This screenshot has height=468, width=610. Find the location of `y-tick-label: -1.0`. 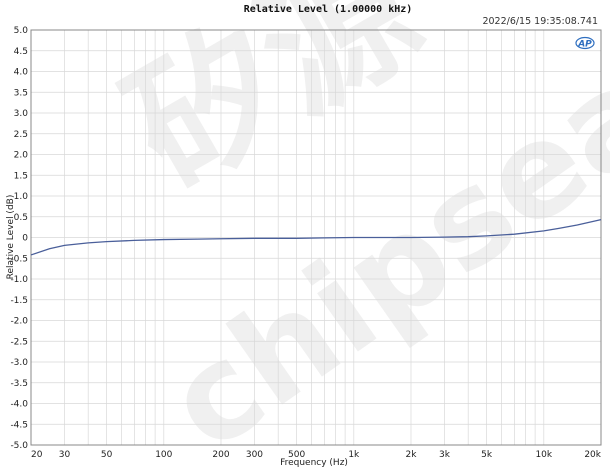

y-tick-label: -1.0 is located at coordinates (19, 280).